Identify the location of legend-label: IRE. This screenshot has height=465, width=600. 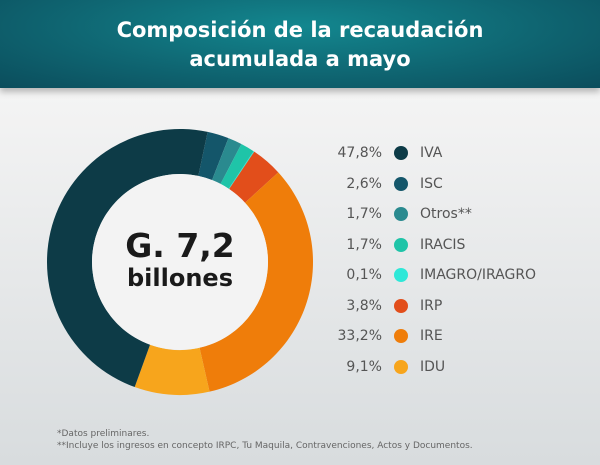
(431, 336).